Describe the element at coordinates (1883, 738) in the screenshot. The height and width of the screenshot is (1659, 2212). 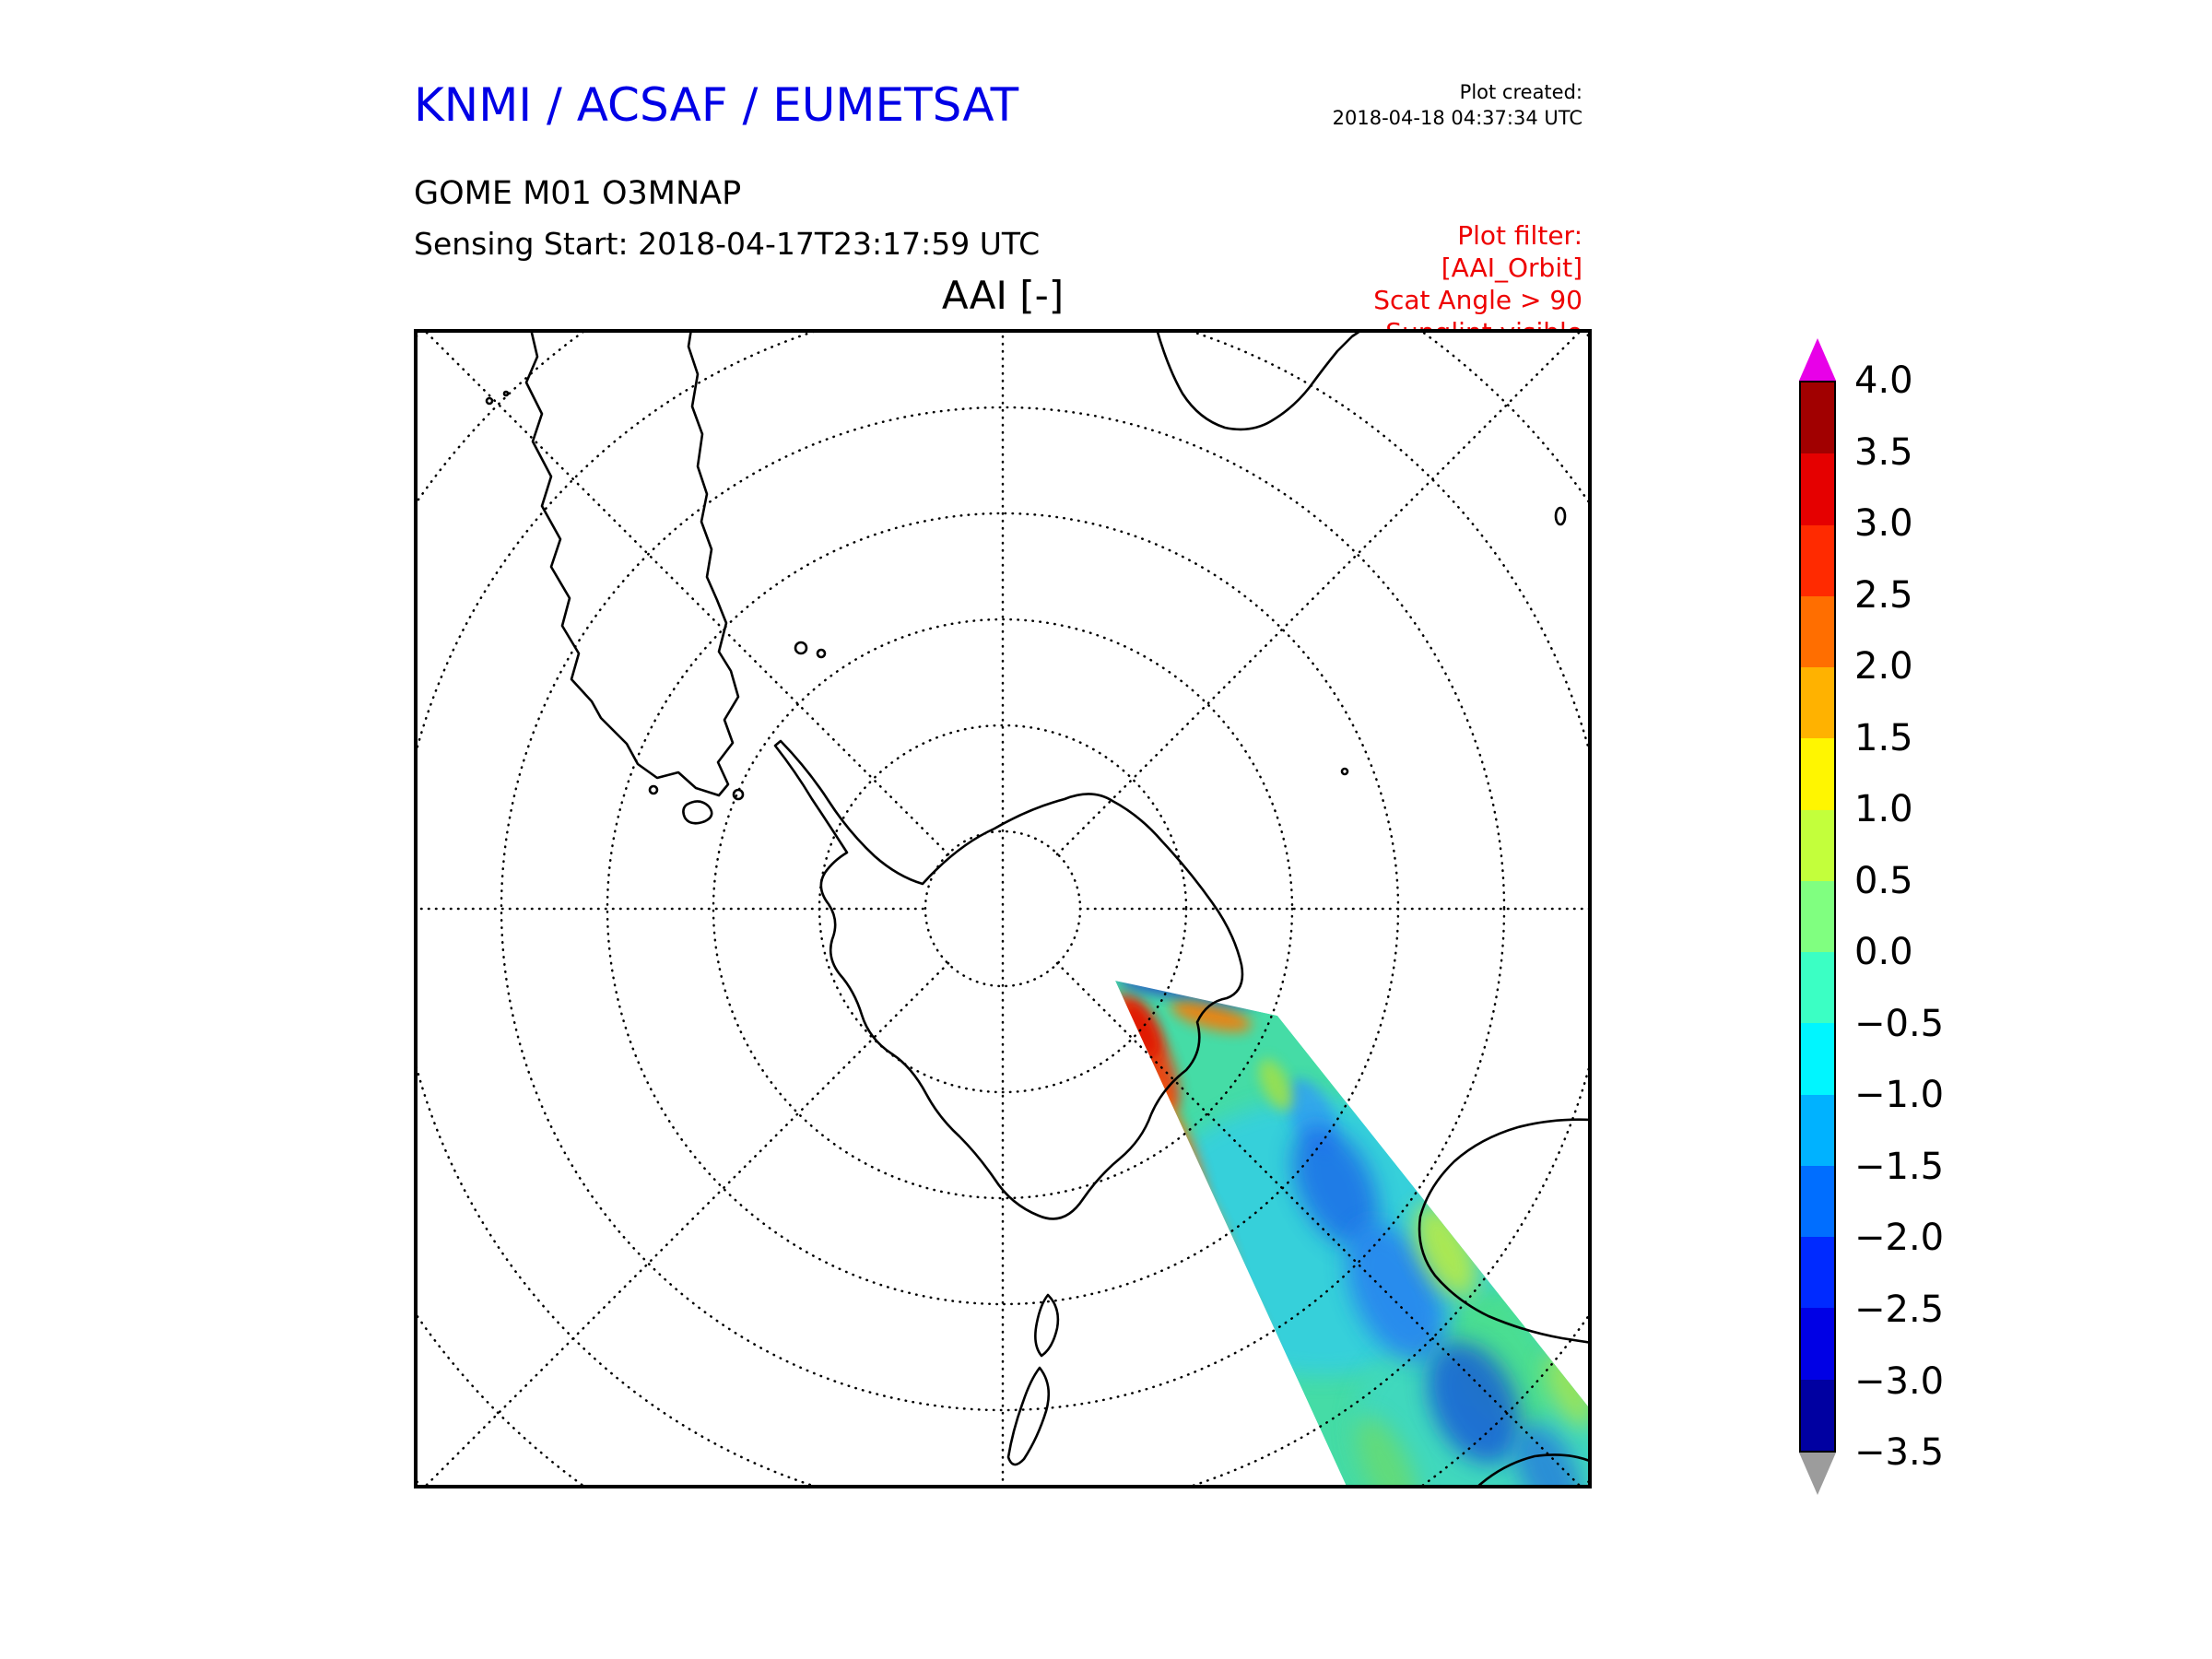
I see `colorbar-tick-label: 1.5` at that location.